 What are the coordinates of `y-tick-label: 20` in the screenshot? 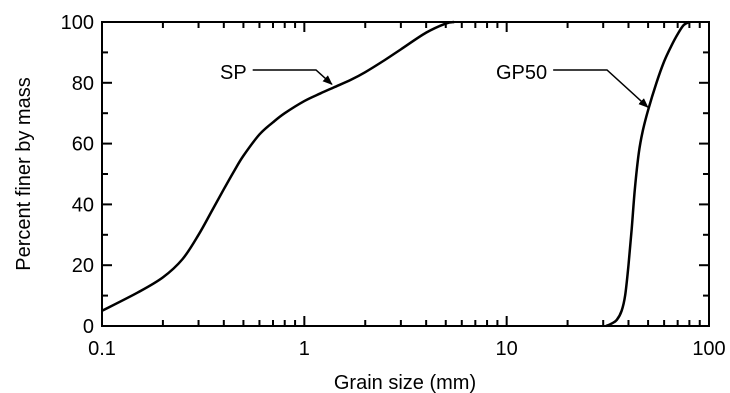 It's located at (83, 266).